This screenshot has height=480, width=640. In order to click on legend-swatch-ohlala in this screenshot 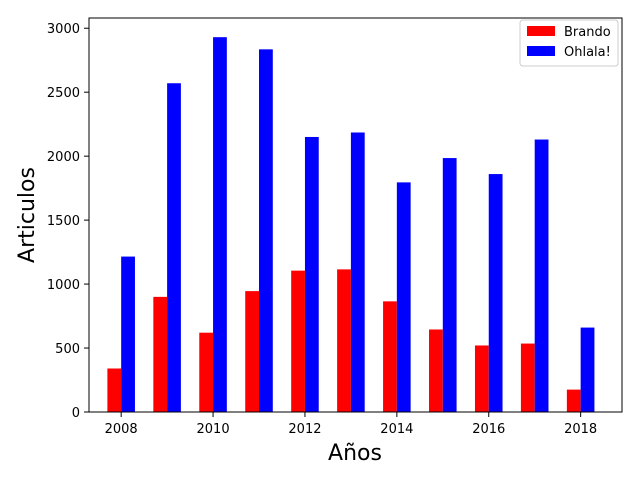, I will do `click(541, 51)`.